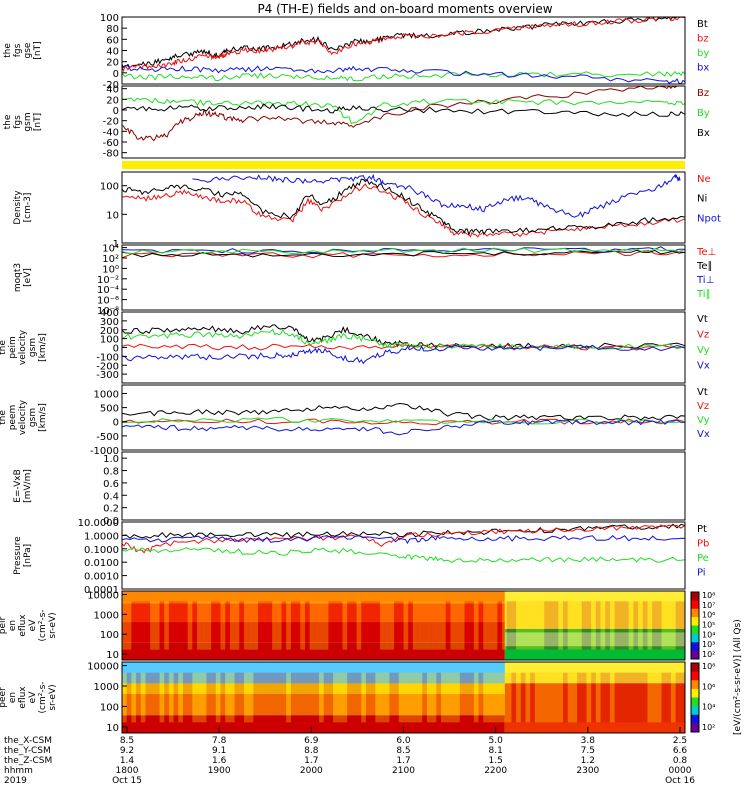  I want to click on trace-by, so click(403, 76).